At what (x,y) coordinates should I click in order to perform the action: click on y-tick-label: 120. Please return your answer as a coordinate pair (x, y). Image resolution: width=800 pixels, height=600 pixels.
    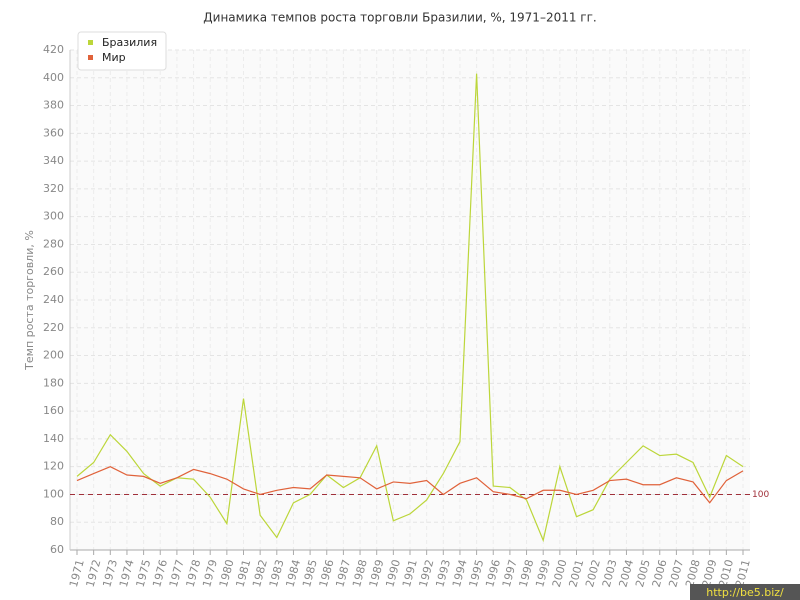
    Looking at the image, I should click on (53, 466).